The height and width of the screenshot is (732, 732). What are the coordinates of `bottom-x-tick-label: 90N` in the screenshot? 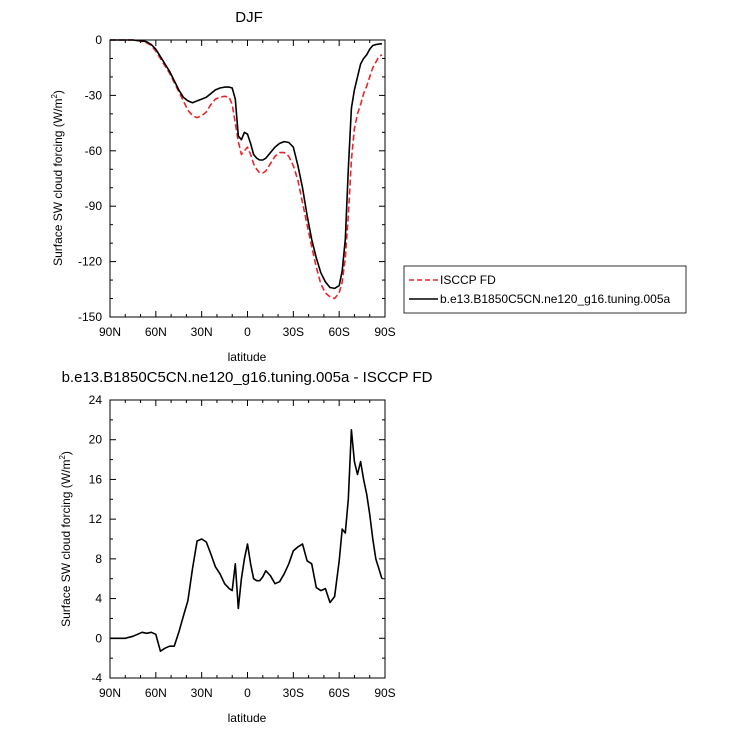 It's located at (110, 693).